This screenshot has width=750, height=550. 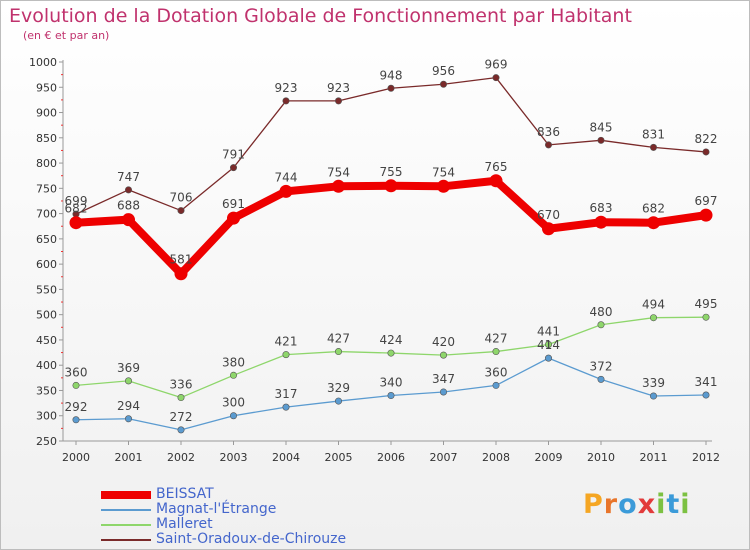 What do you see at coordinates (251, 539) in the screenshot?
I see `legend-label: Saint-Oradoux-de-Chirouze` at bounding box center [251, 539].